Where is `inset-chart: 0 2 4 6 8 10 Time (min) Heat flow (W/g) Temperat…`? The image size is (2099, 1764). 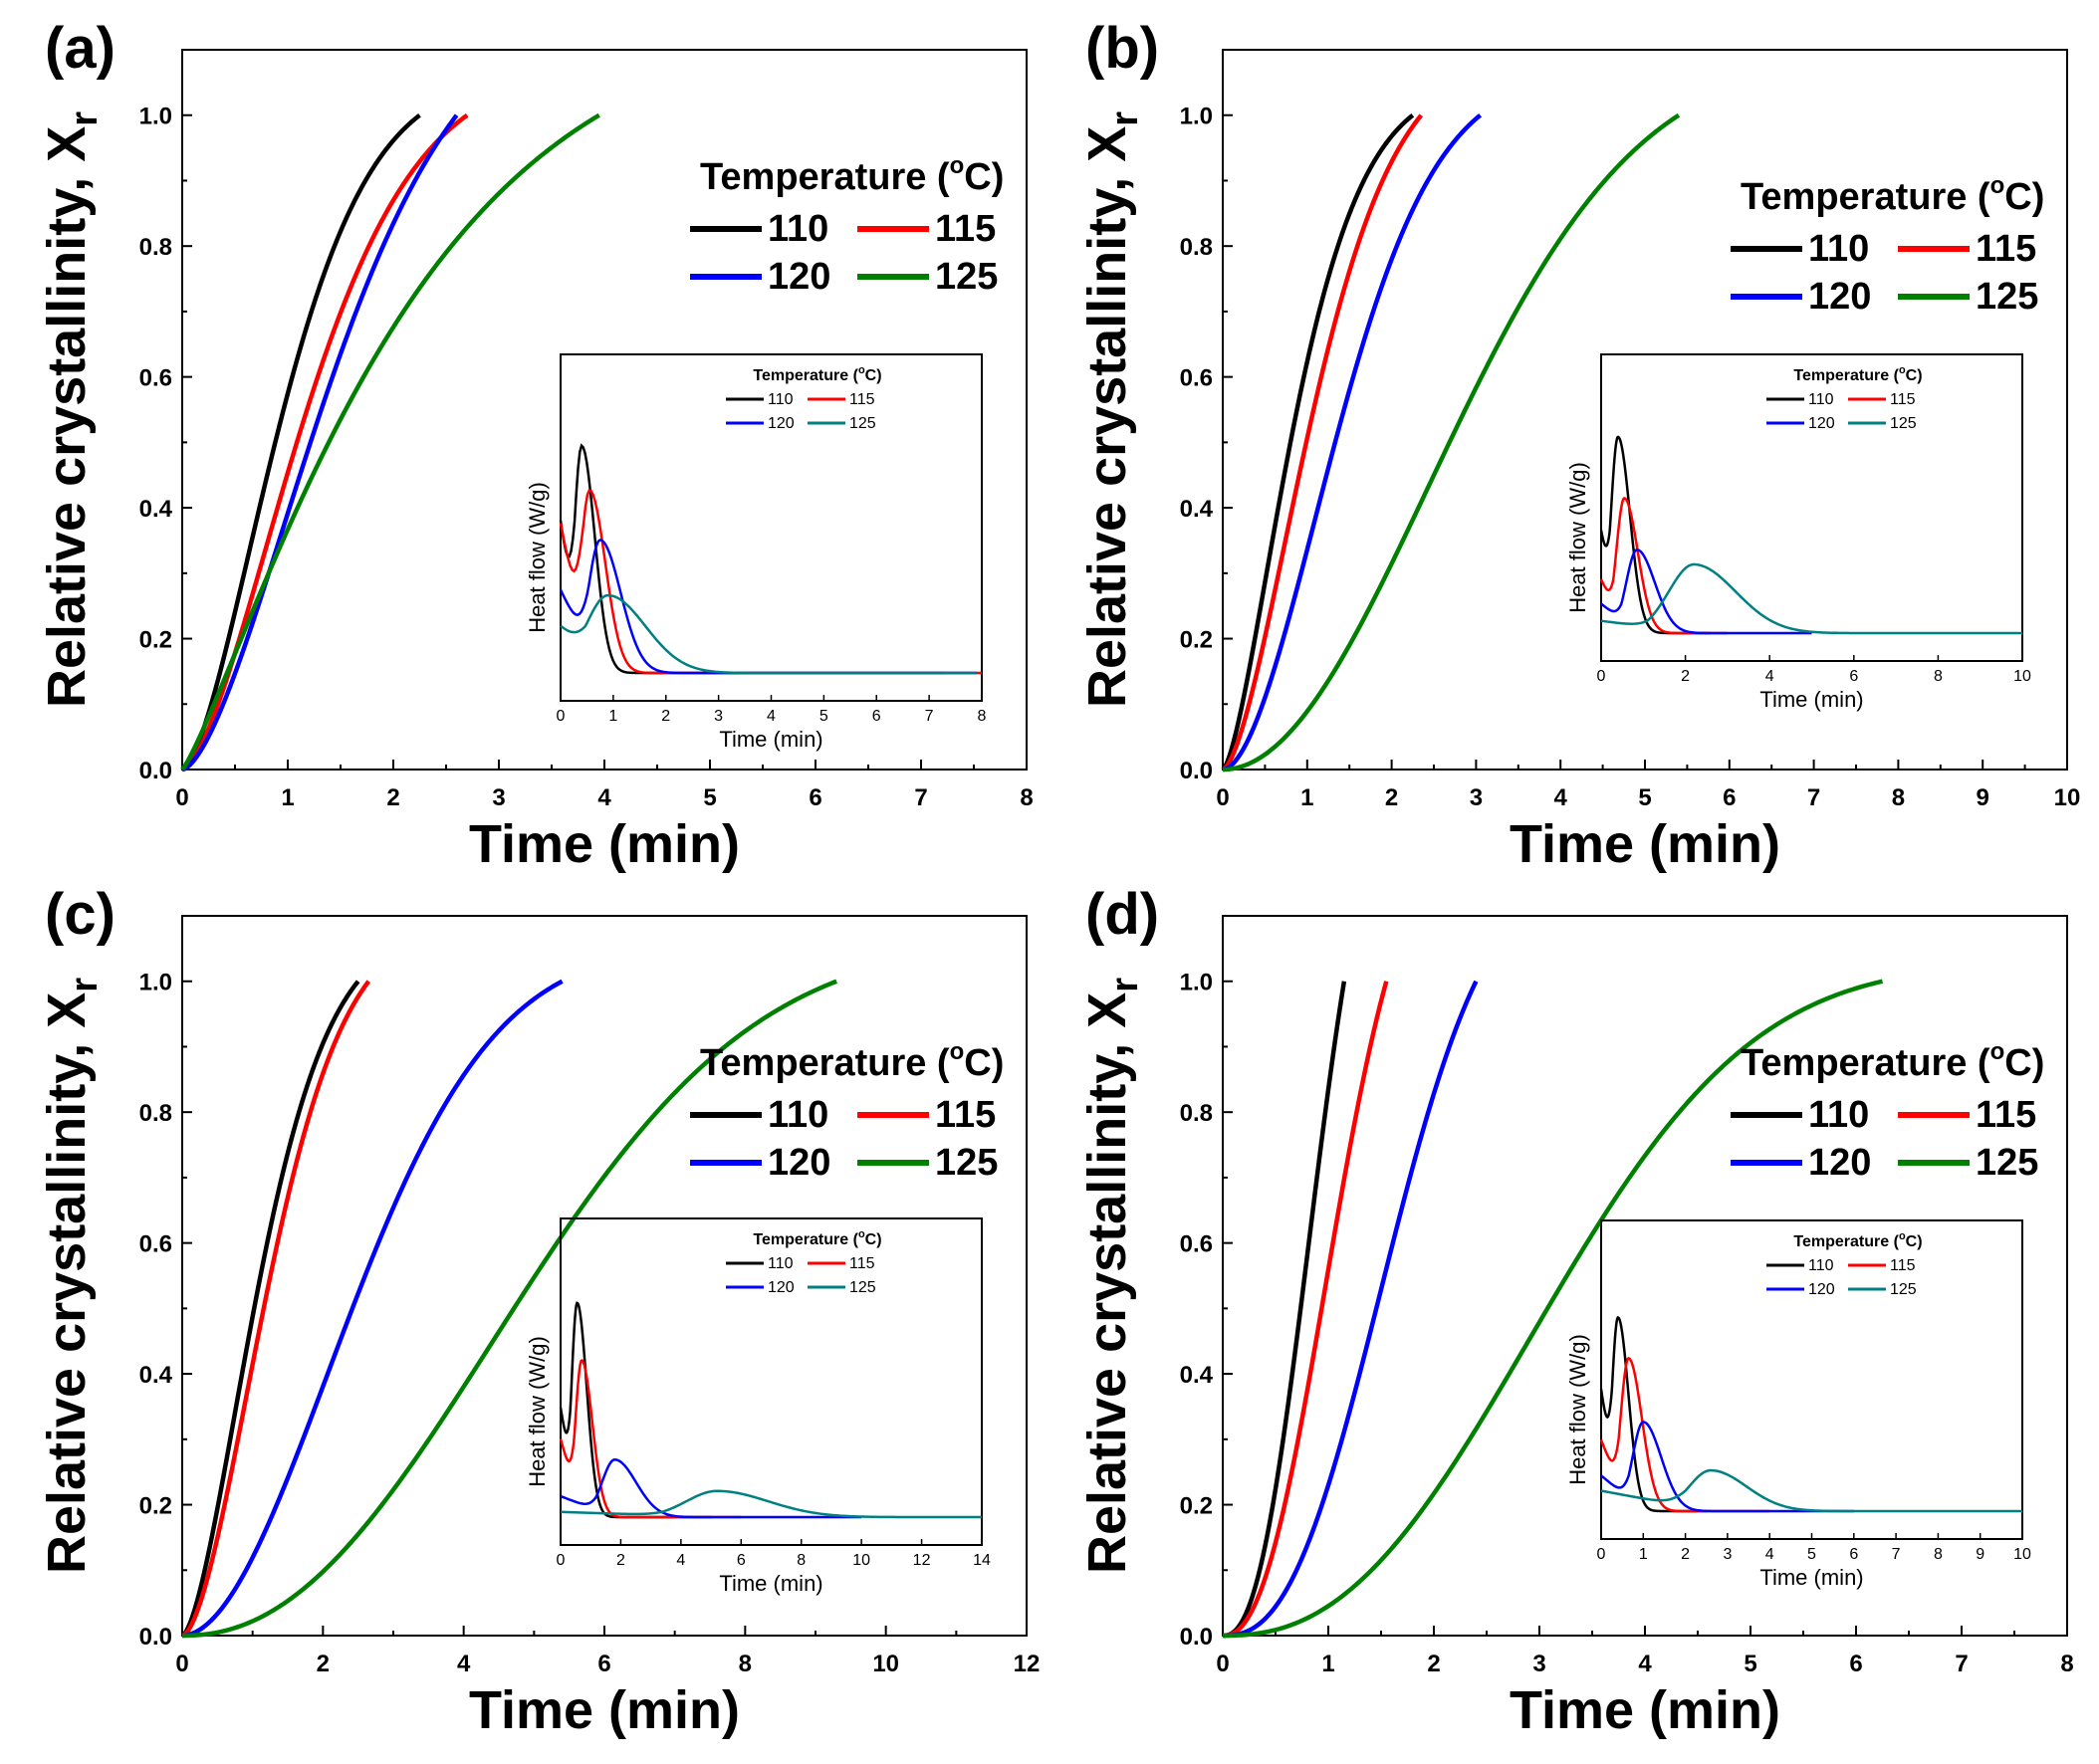
inset-chart: 0 2 4 6 8 10 Time (min) Heat flow (W/g) Temperat… is located at coordinates (1798, 532).